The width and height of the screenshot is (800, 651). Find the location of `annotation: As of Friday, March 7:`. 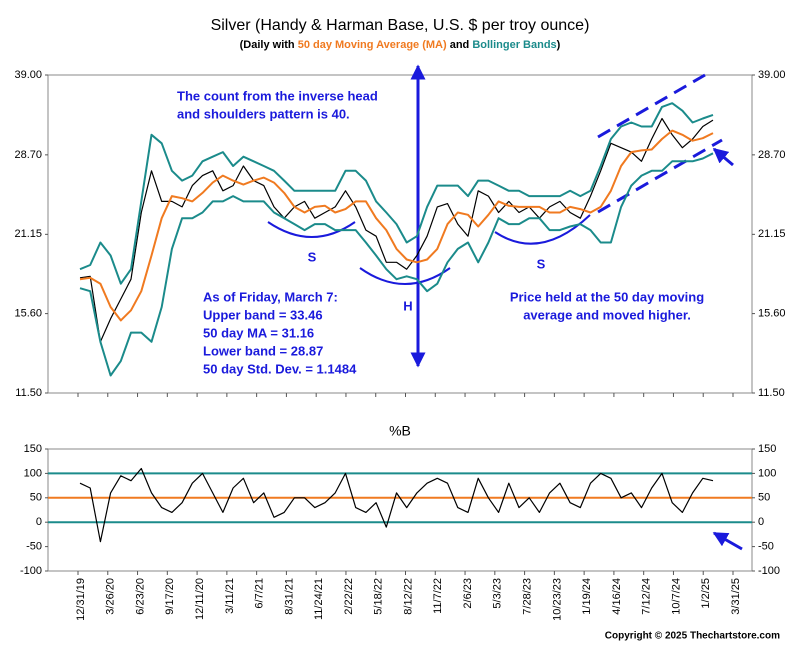

annotation: As of Friday, March 7: is located at coordinates (270, 296).